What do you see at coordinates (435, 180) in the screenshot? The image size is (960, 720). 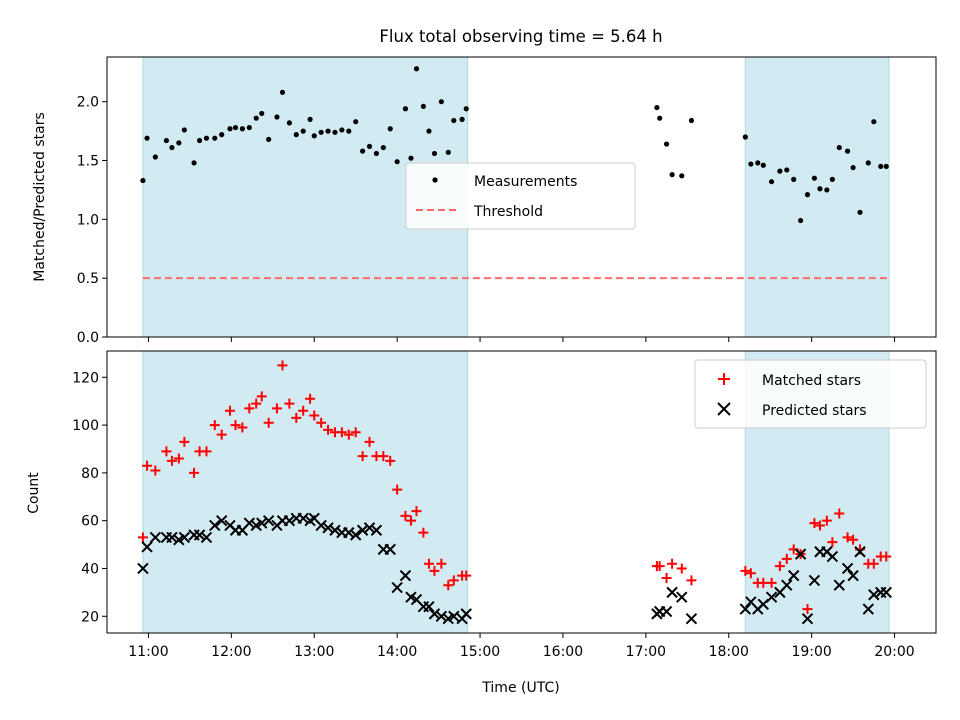 I see `legend-measurements-marker` at bounding box center [435, 180].